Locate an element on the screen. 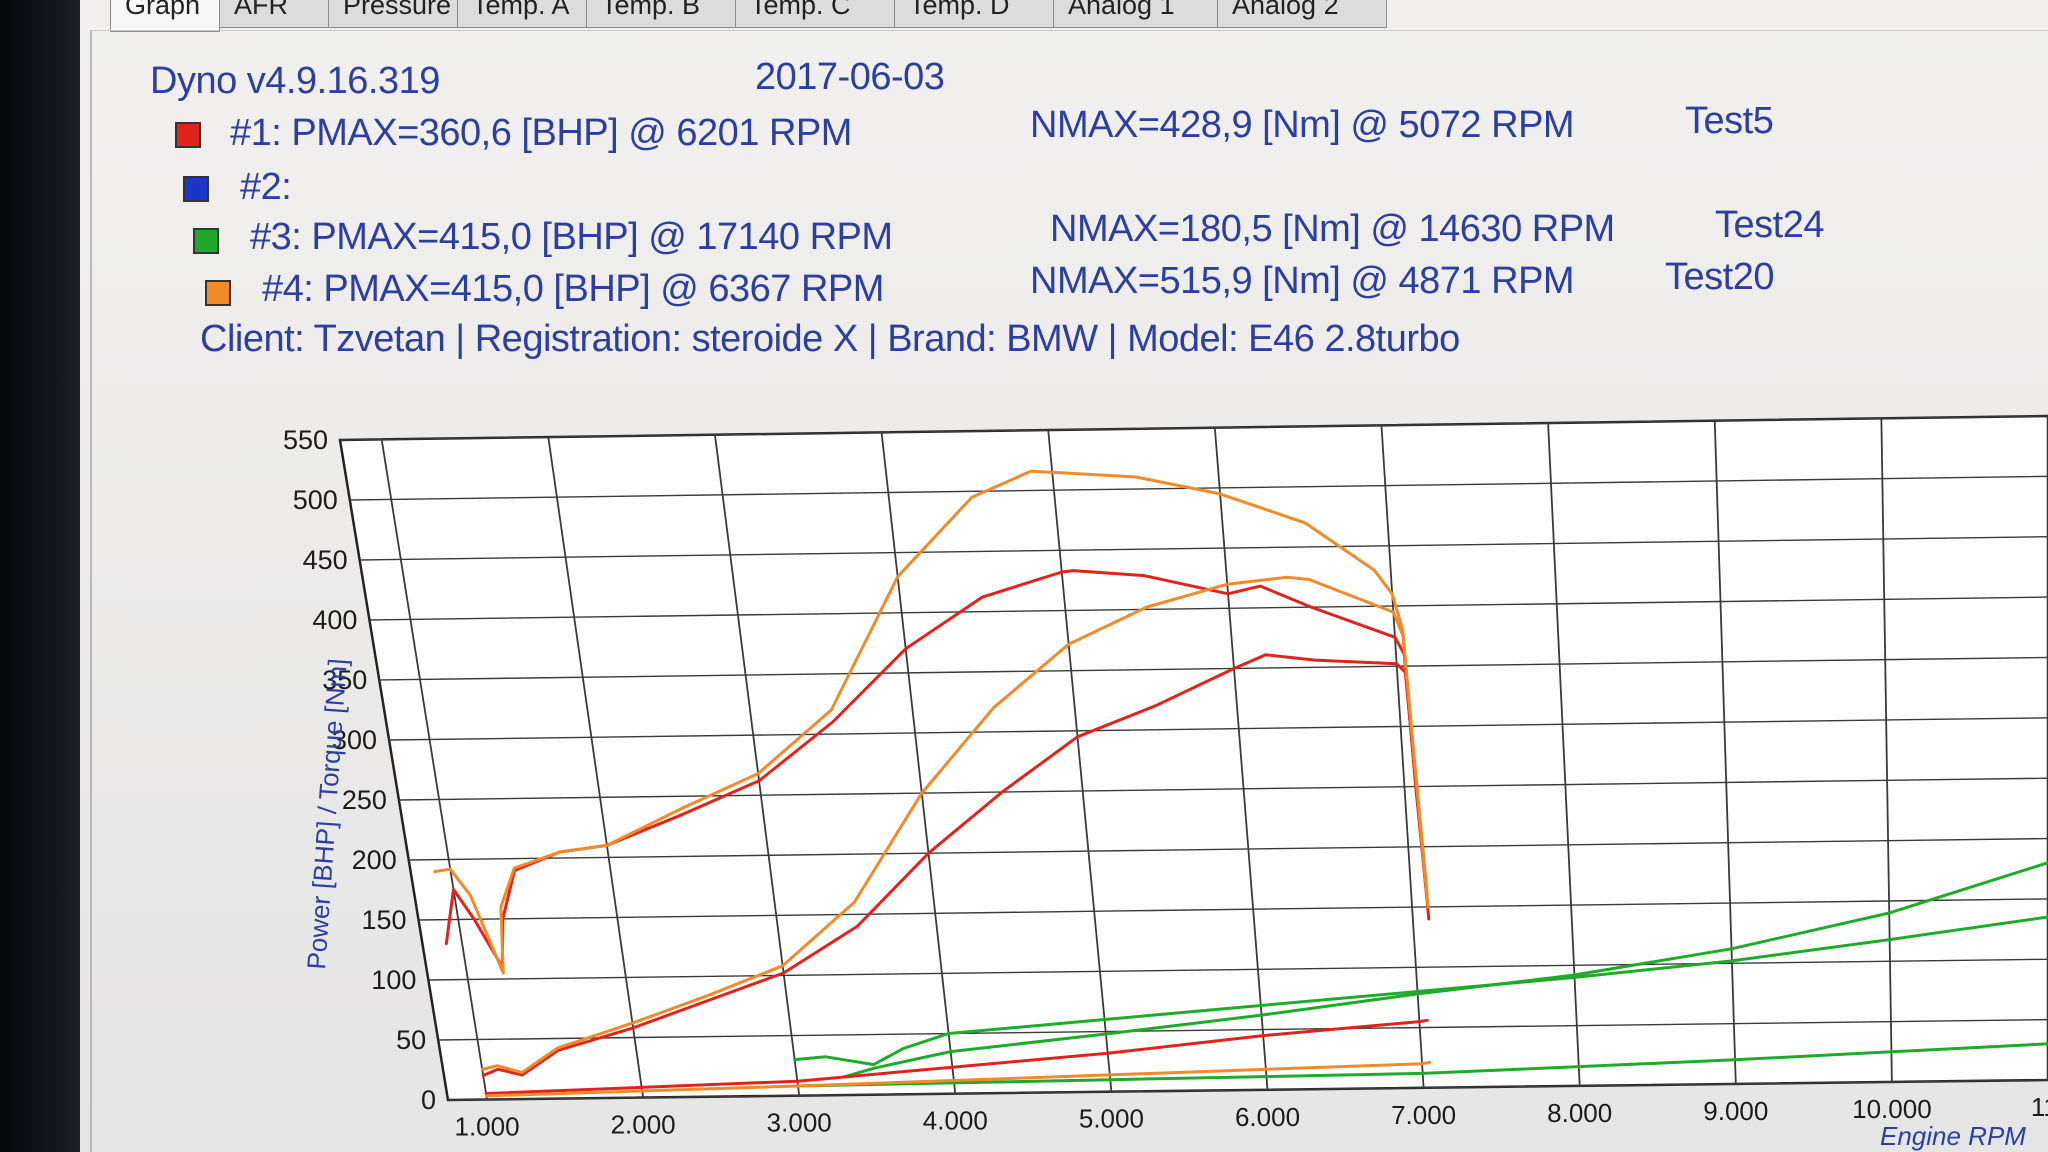  tab-graph: Graph is located at coordinates (165, 16).